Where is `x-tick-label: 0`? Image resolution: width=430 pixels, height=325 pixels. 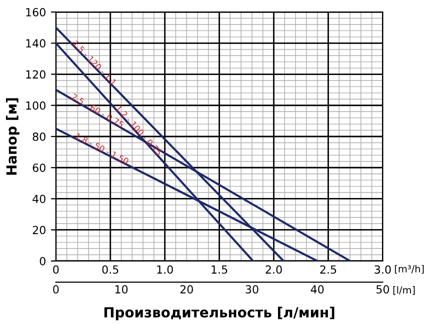
x-tick-label: 0 is located at coordinates (56, 269).